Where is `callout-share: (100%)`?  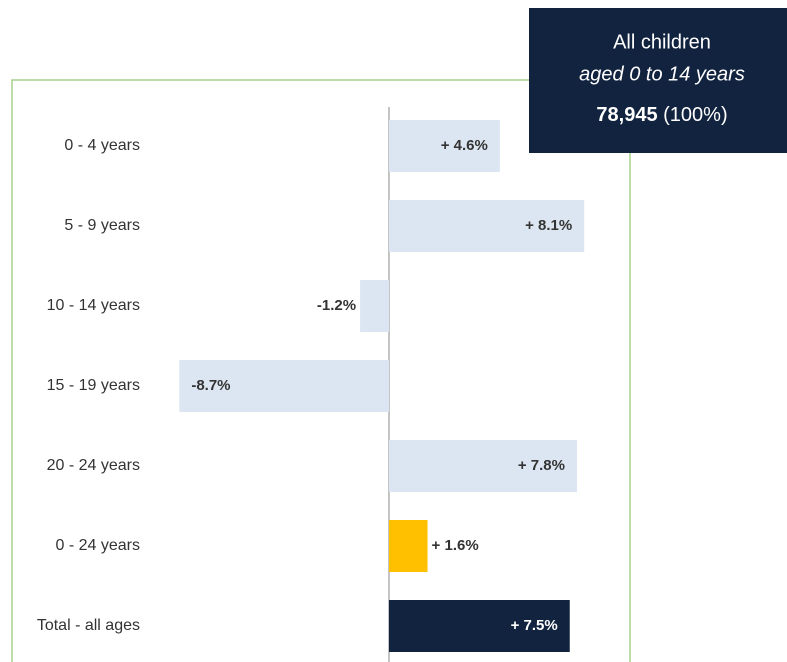 callout-share: (100%) is located at coordinates (695, 115).